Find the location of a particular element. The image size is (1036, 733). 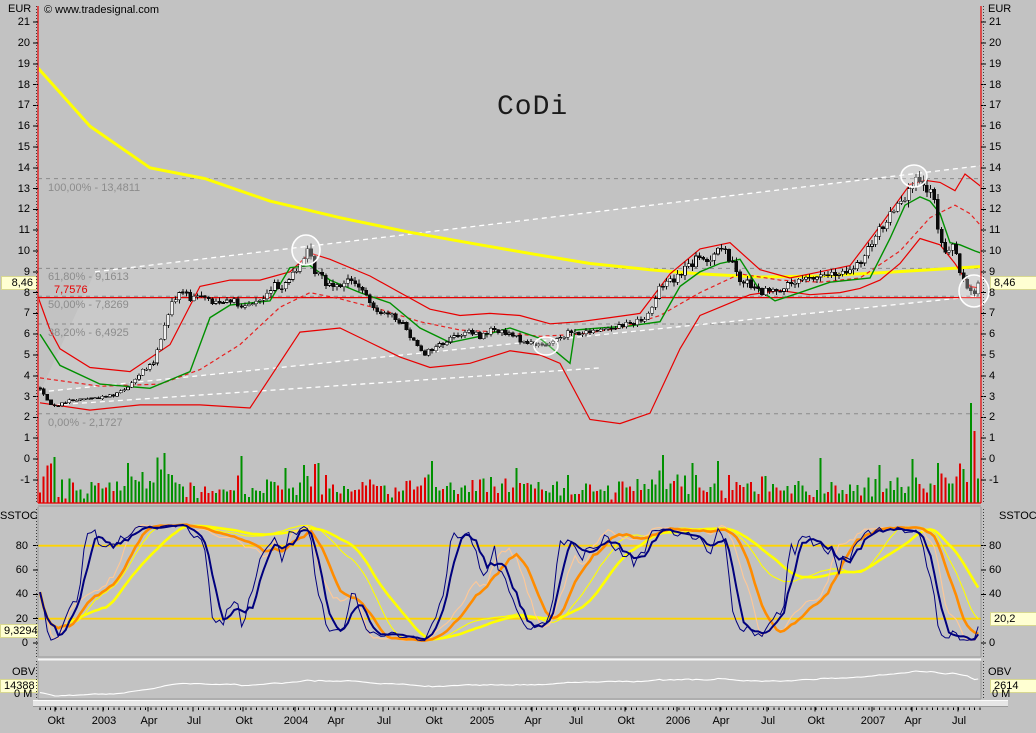

chart-title: CoDi is located at coordinates (533, 107).